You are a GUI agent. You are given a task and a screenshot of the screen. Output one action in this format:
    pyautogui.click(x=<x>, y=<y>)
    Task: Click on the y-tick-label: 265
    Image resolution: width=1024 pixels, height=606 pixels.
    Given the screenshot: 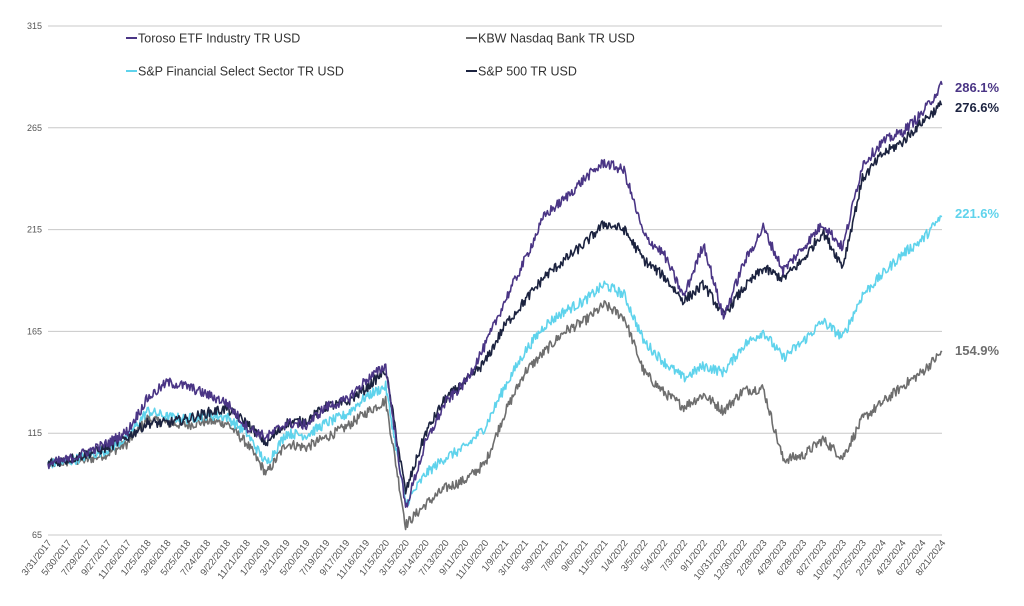 What is the action you would take?
    pyautogui.click(x=34, y=128)
    